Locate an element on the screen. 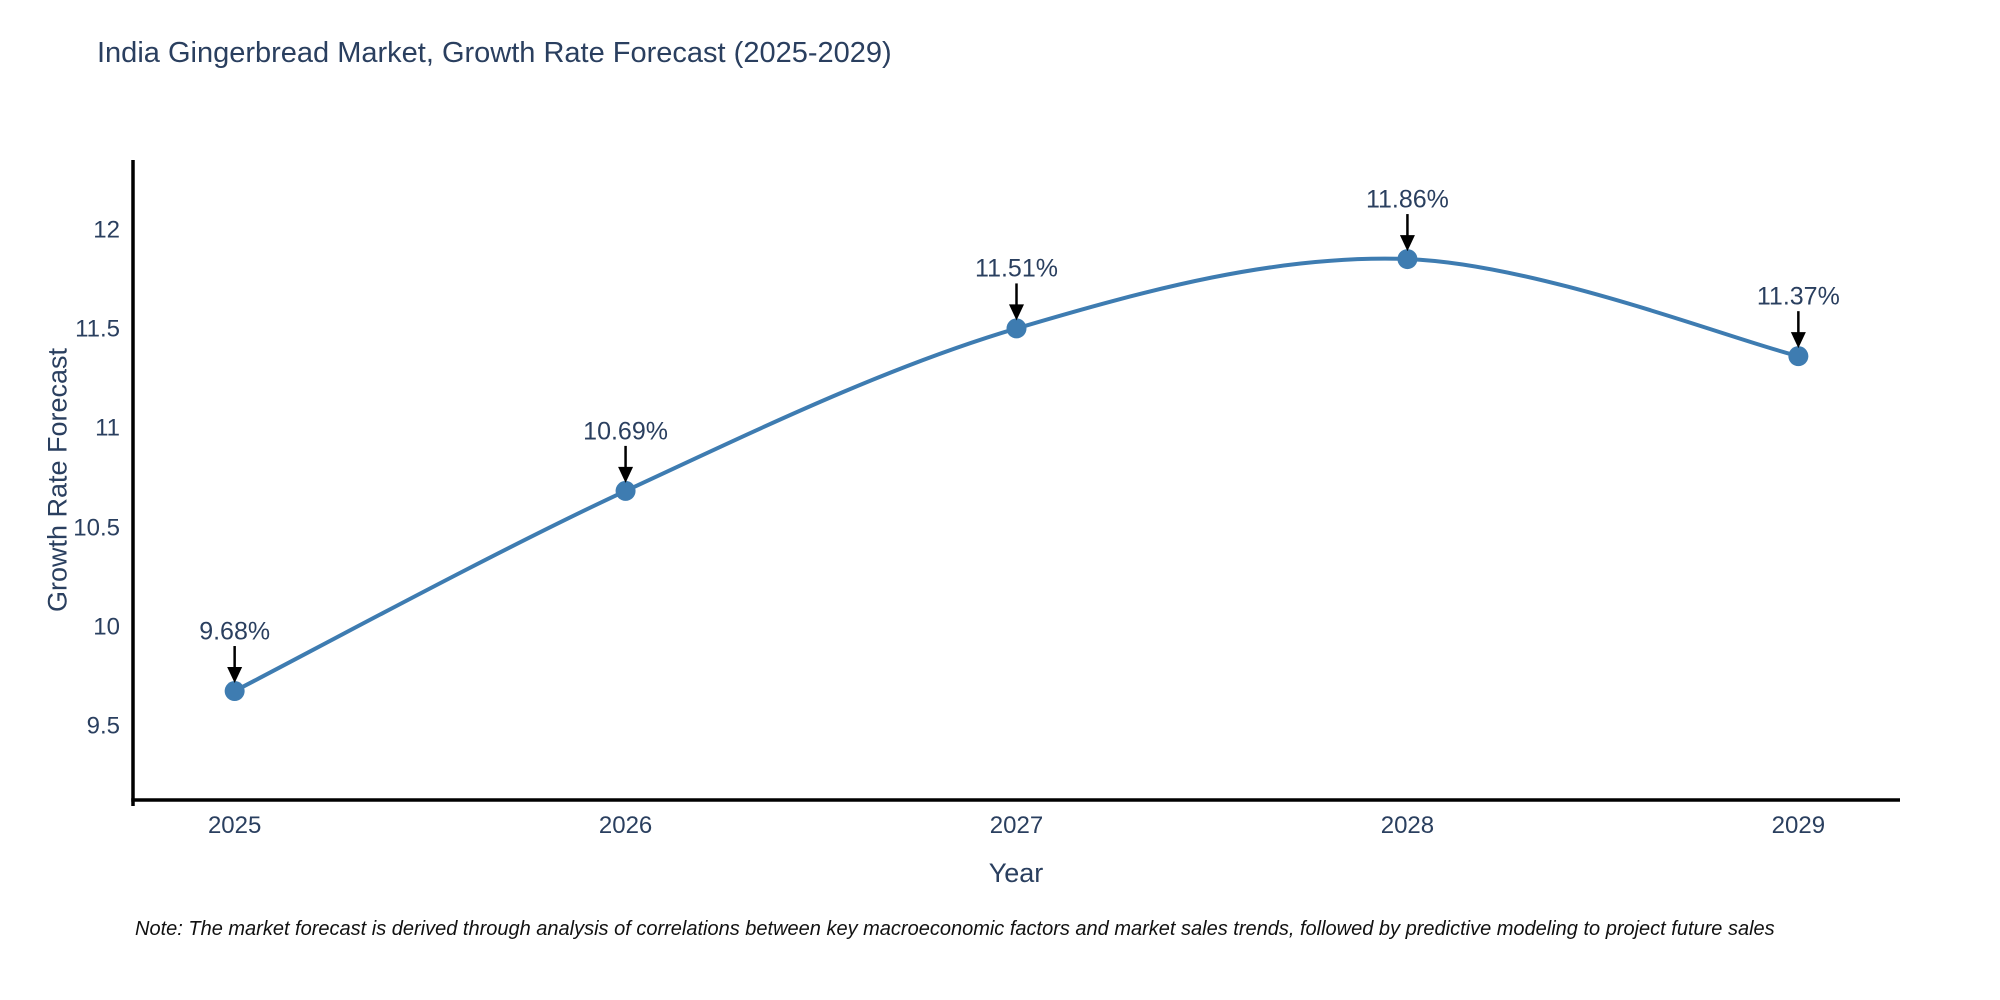 This screenshot has width=2000, height=1000. point-value-annotation: 10.69% is located at coordinates (625, 431).